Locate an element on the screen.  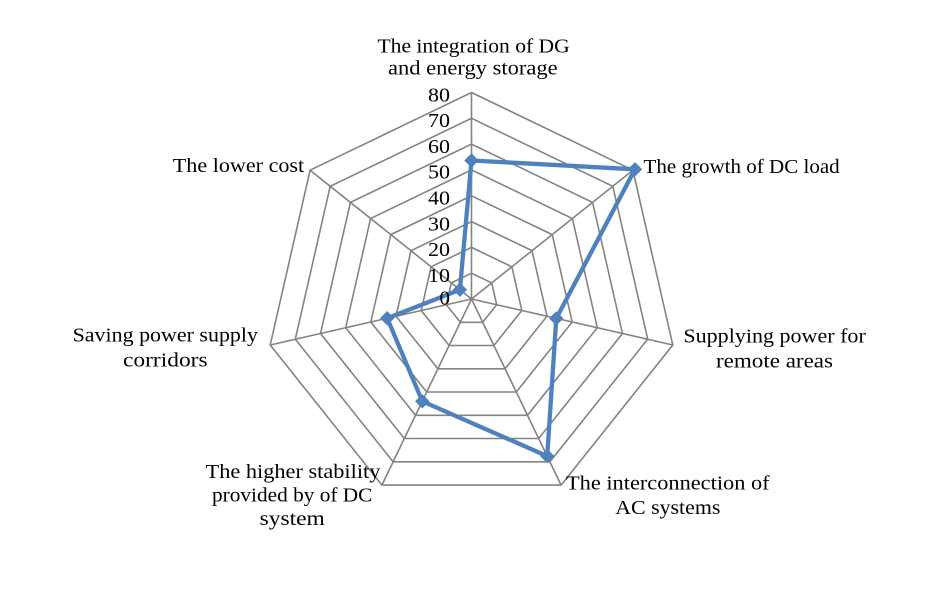
svg-text: AC systems is located at coordinates (667, 508).